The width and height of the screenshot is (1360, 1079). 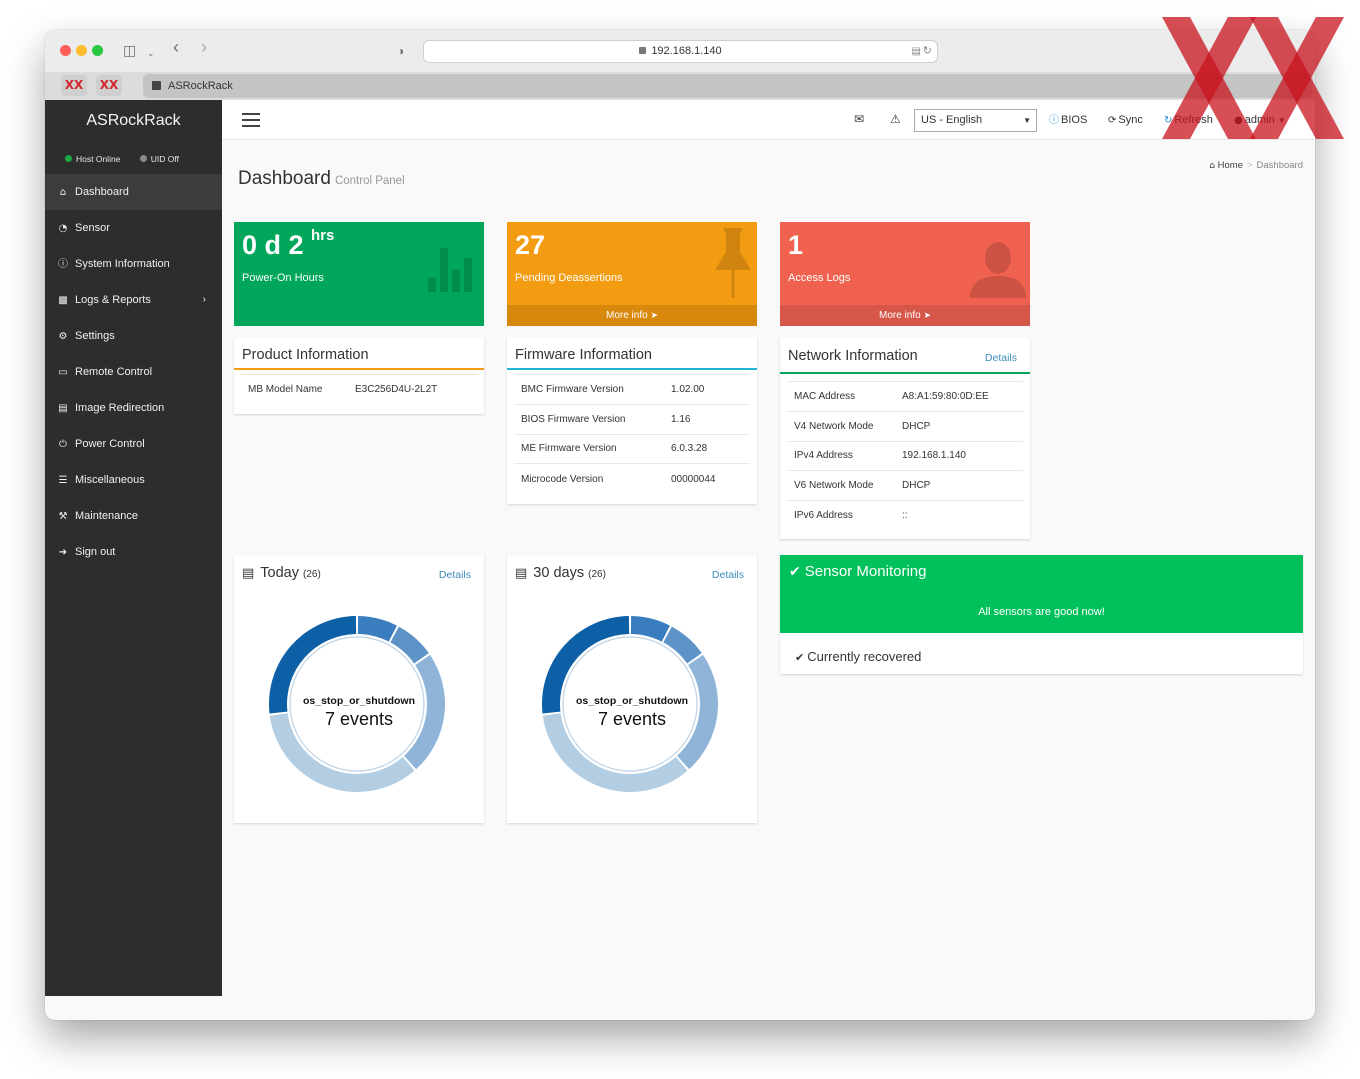 I want to click on table-cell-key: V6 Network Mode, so click(x=844, y=485).